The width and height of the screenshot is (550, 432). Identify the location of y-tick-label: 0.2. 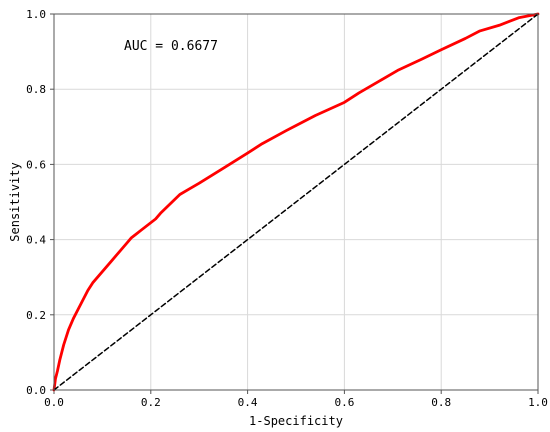
(36, 315).